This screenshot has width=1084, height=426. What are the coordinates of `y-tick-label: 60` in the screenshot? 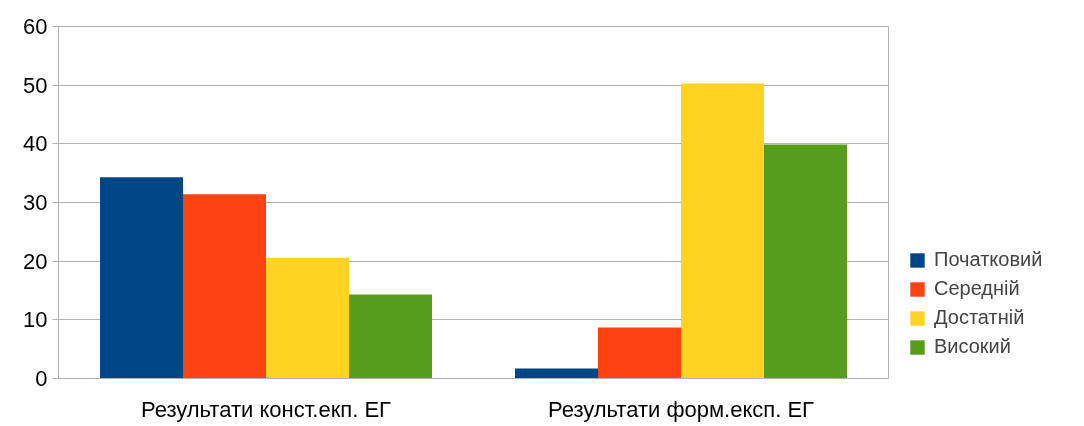 It's located at (35, 26).